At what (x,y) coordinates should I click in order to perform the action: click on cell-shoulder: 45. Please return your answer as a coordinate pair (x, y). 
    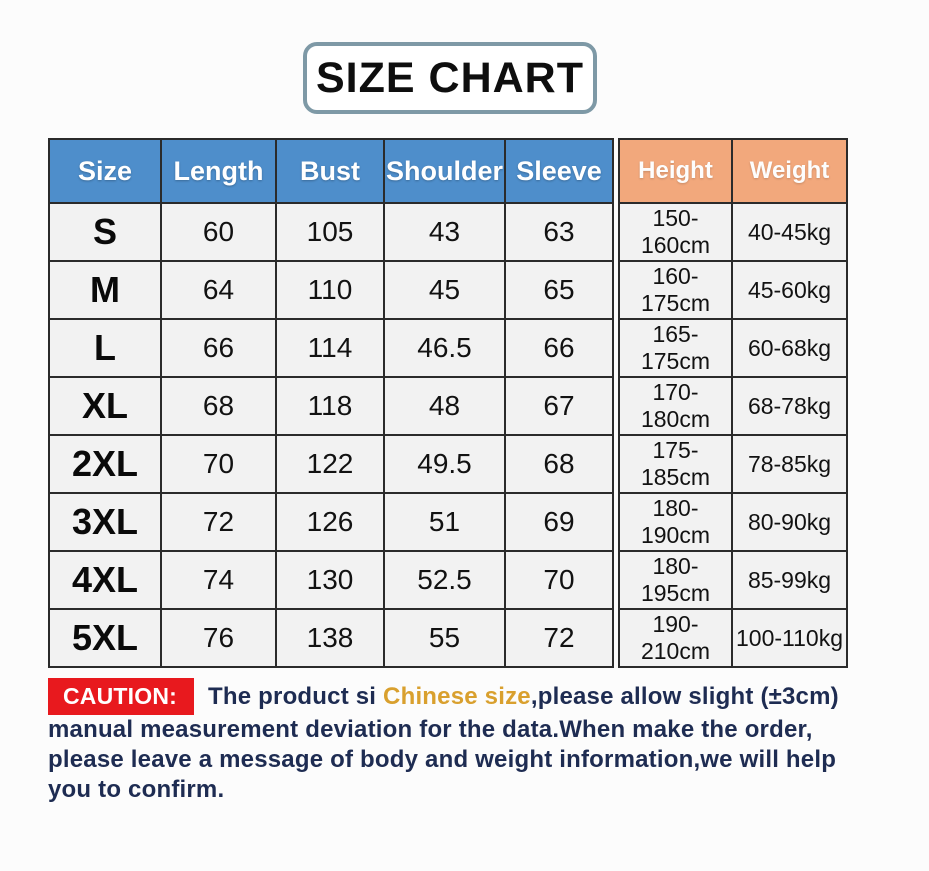
    Looking at the image, I should click on (444, 290).